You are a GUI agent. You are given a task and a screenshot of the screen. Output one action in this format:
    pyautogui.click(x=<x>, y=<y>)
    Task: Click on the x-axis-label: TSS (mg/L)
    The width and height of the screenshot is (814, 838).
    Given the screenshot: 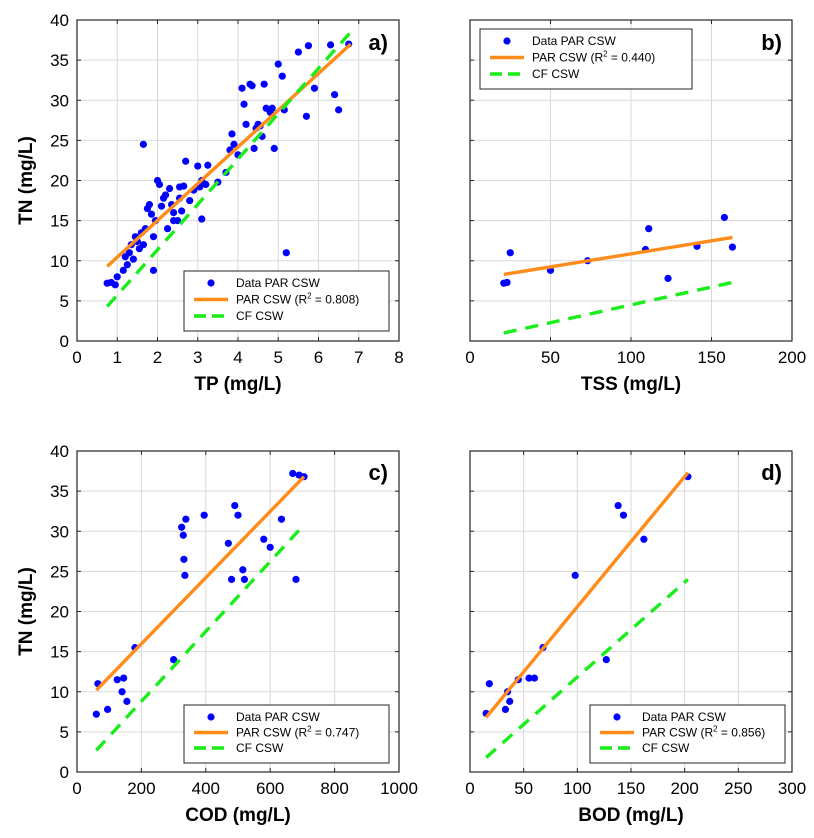 What is the action you would take?
    pyautogui.click(x=631, y=384)
    